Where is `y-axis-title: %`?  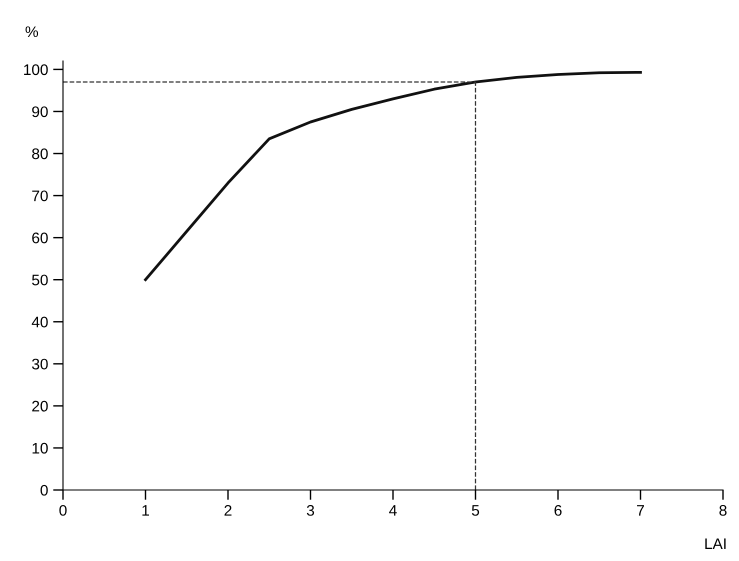
y-axis-title: % is located at coordinates (32, 32).